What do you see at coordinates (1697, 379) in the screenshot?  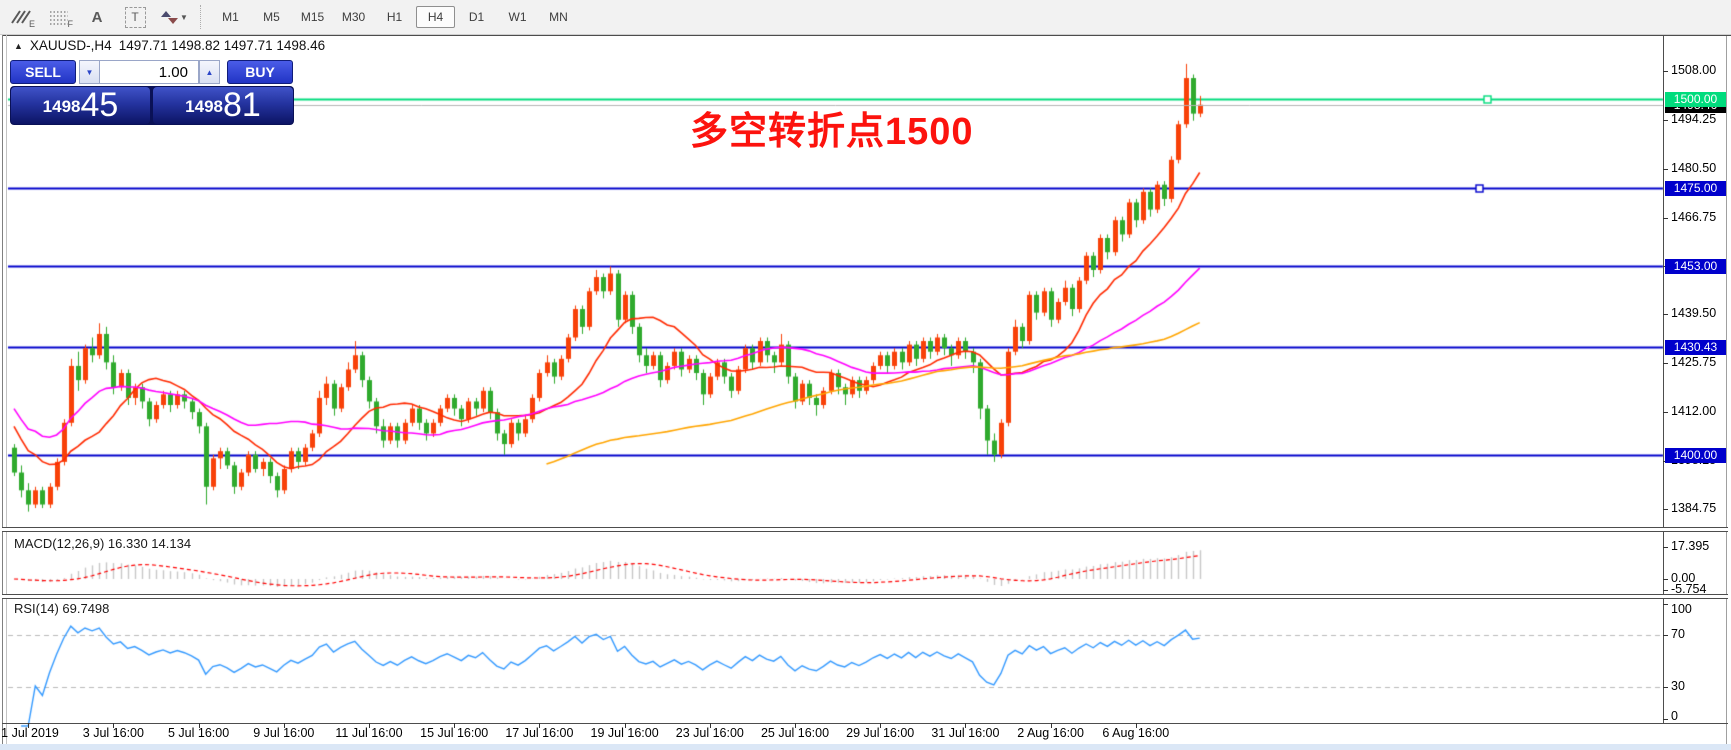 I see `price-axis` at bounding box center [1697, 379].